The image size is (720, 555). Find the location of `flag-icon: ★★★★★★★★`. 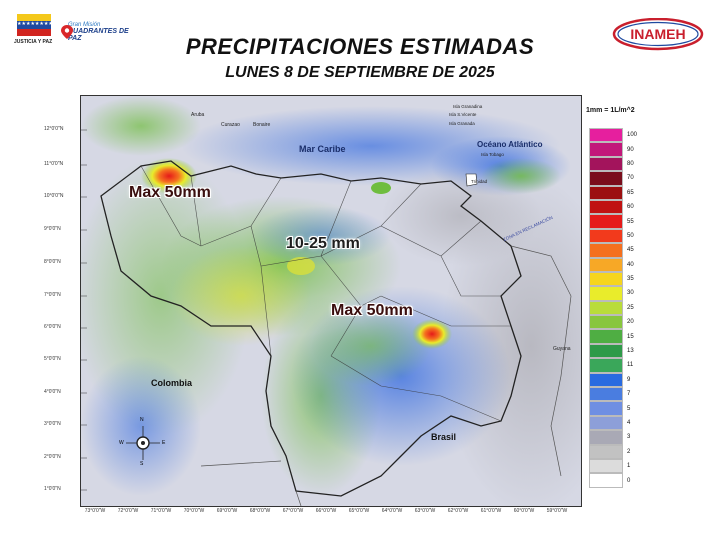

flag-icon: ★★★★★★★★ is located at coordinates (35, 25).